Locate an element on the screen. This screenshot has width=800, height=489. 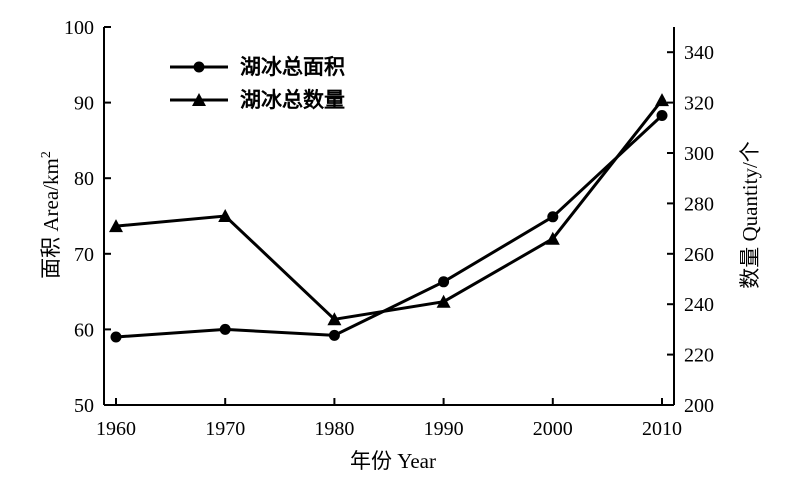
x-axis-title: 年份 Year is located at coordinates (393, 461).